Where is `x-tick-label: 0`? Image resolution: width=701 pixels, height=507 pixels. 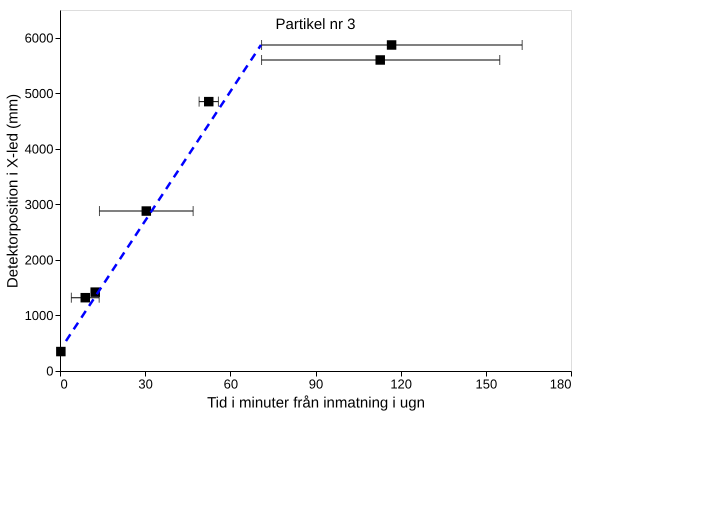 x-tick-label: 0 is located at coordinates (64, 384).